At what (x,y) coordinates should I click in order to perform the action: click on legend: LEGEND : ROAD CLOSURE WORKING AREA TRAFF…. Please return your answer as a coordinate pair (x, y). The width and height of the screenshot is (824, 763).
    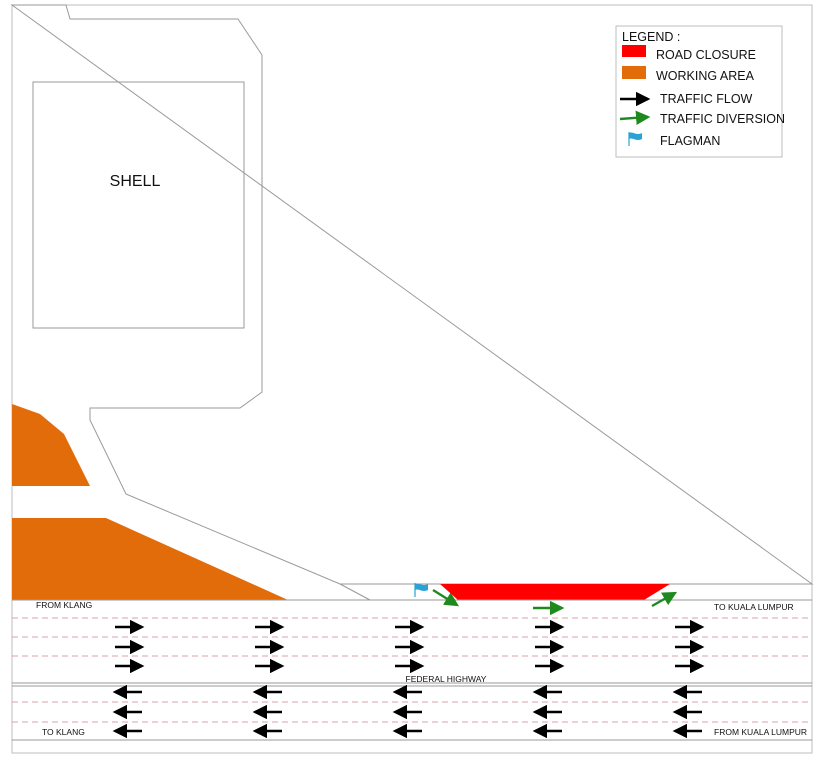
    Looking at the image, I should click on (700, 91).